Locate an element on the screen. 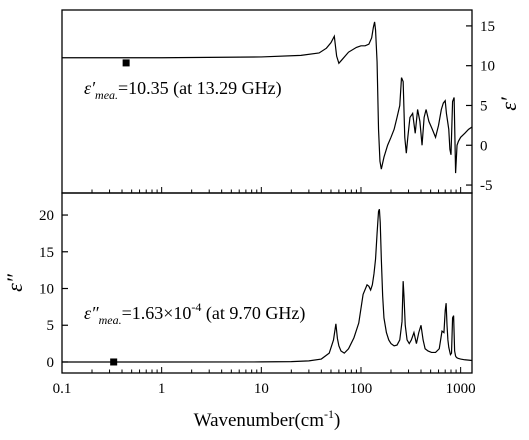  bottom-x-ticks: 0.1 1 10 100 1000 is located at coordinates (264, 382).